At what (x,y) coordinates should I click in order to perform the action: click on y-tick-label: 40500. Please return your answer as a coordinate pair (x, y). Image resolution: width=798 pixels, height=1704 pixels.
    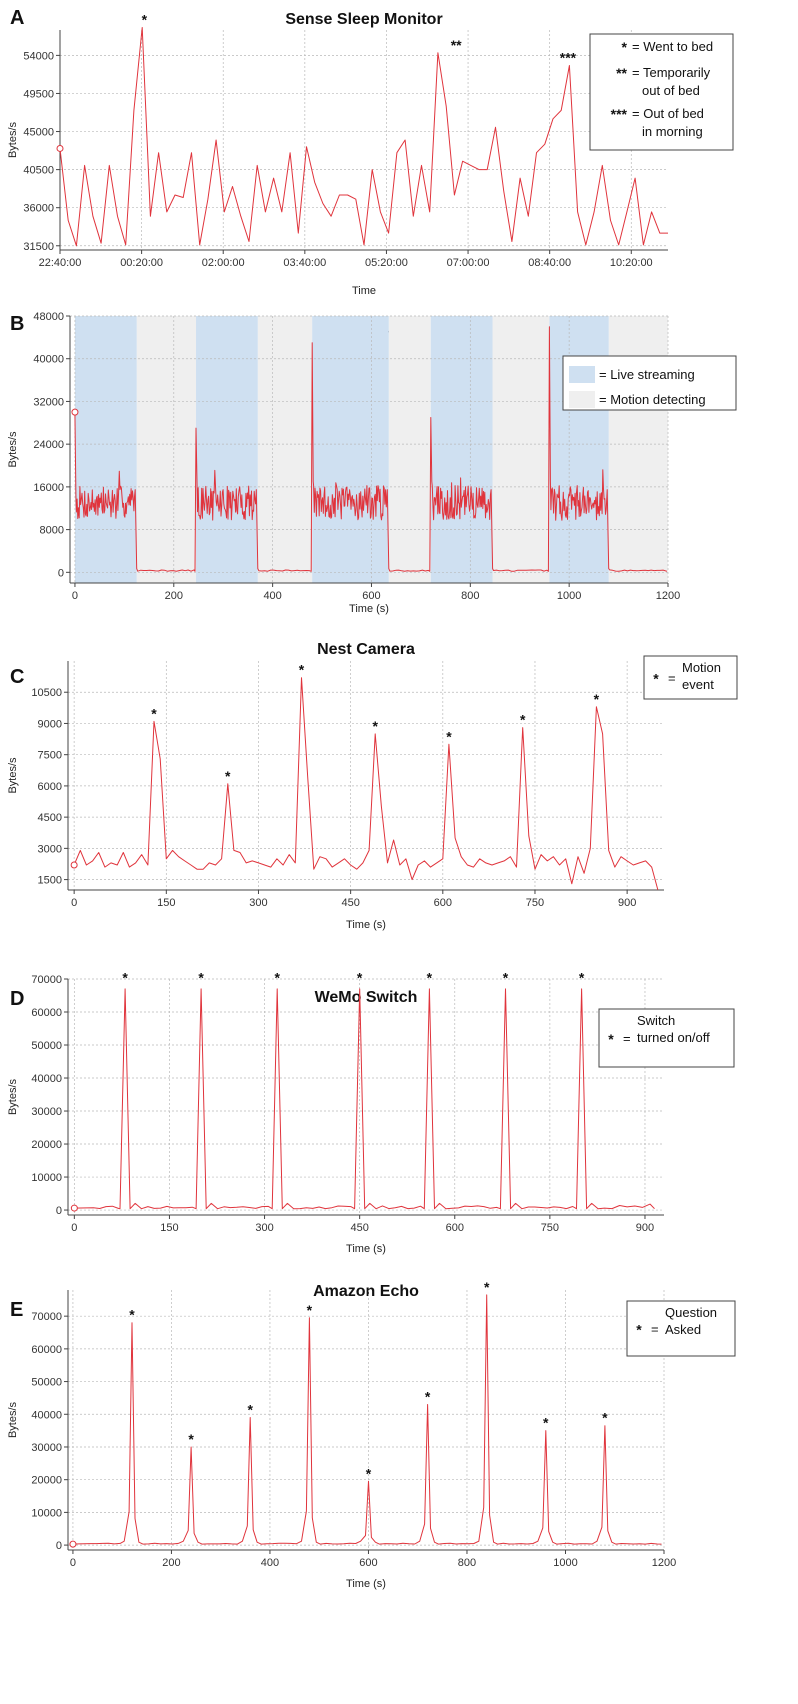
    Looking at the image, I should click on (38, 171).